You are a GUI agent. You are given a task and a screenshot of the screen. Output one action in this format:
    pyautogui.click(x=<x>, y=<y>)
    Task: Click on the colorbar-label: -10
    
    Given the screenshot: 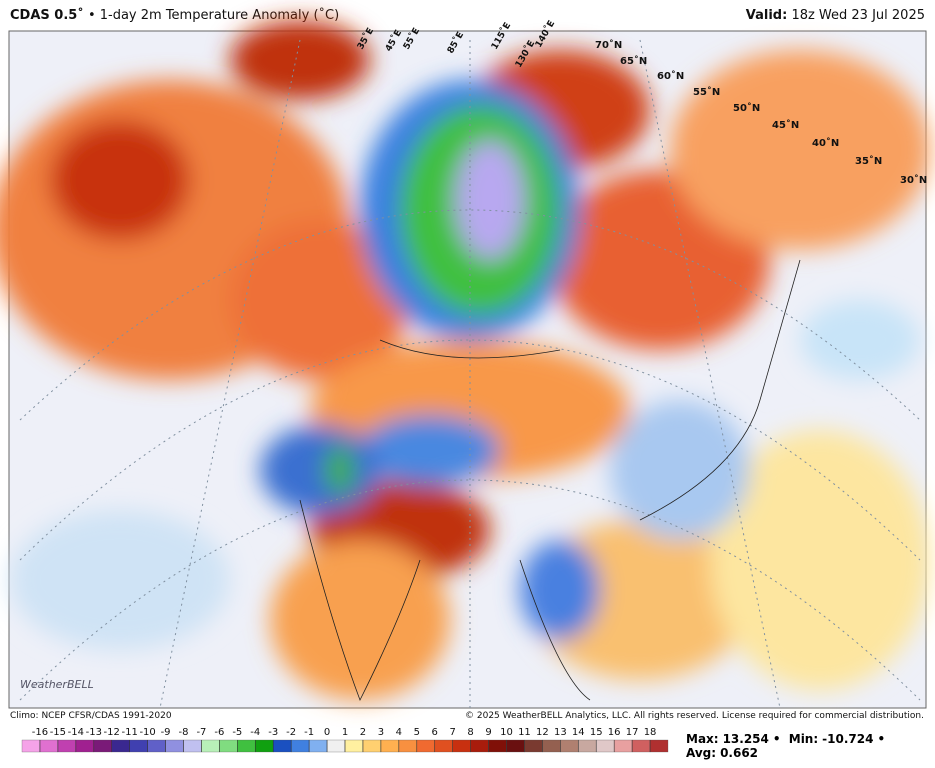 What is the action you would take?
    pyautogui.click(x=147, y=732)
    